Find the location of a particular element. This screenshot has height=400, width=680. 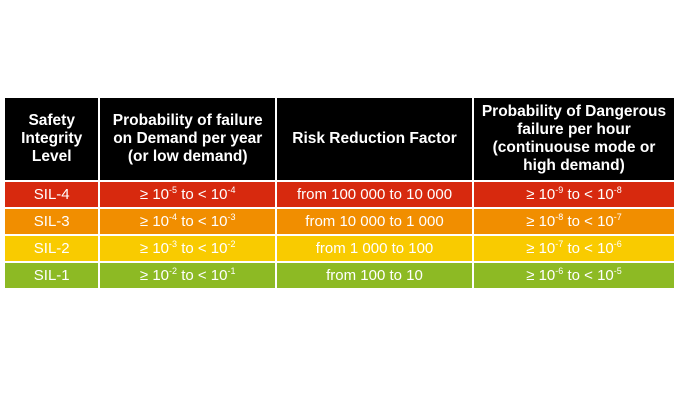

pfd-range-cell: ≥ 10-4 to < 10-3 is located at coordinates (188, 221).